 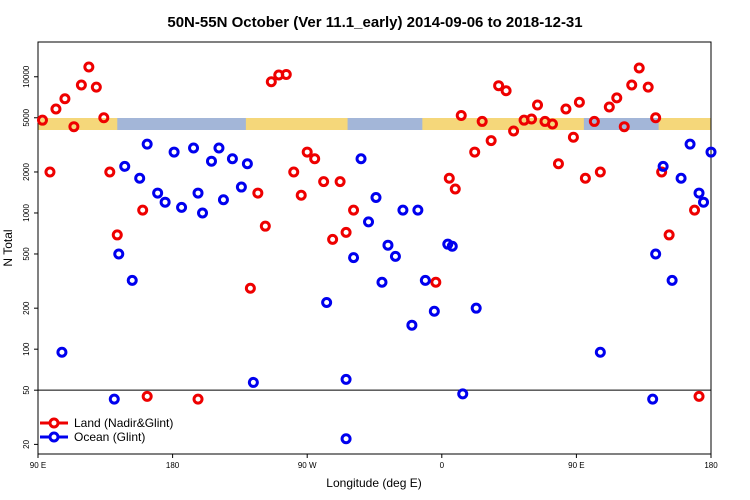 I want to click on y-tick-label: 200, so click(x=26, y=308).